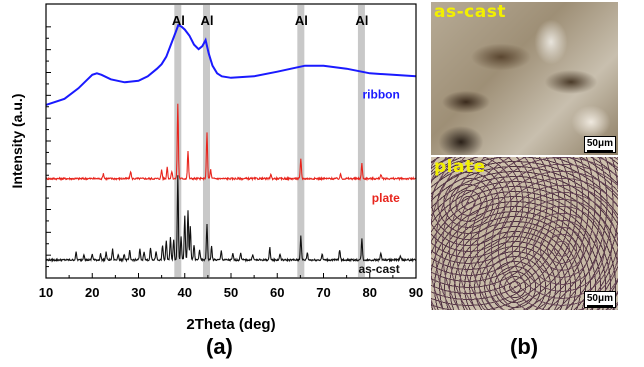 This screenshot has width=644, height=367. What do you see at coordinates (185, 292) in the screenshot?
I see `x-tick-label: 40` at bounding box center [185, 292].